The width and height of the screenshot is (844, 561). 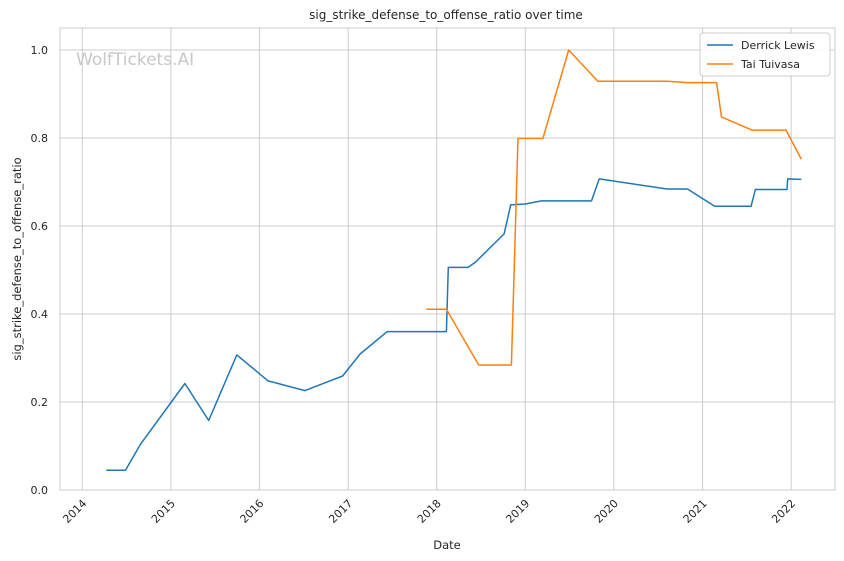 What do you see at coordinates (770, 64) in the screenshot?
I see `legend-label-tai-tuivasa: Tai Tuivasa` at bounding box center [770, 64].